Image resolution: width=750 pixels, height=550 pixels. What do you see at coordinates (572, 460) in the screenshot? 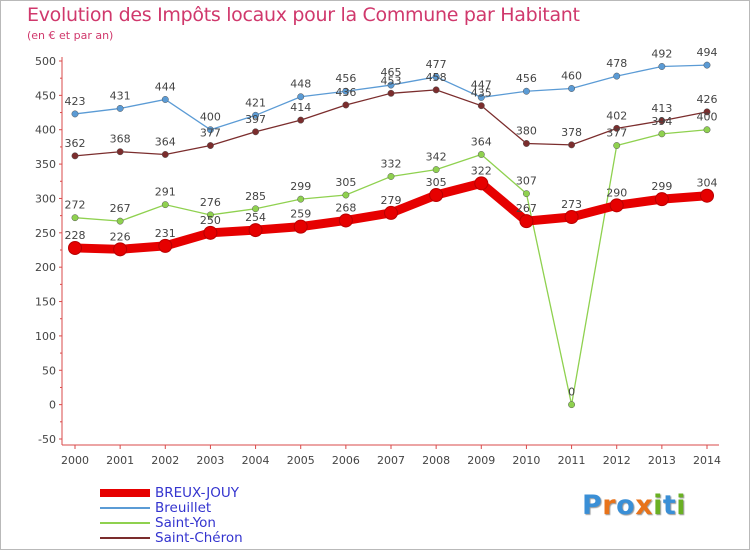
I see `x-tick-label: 2011` at bounding box center [572, 460].